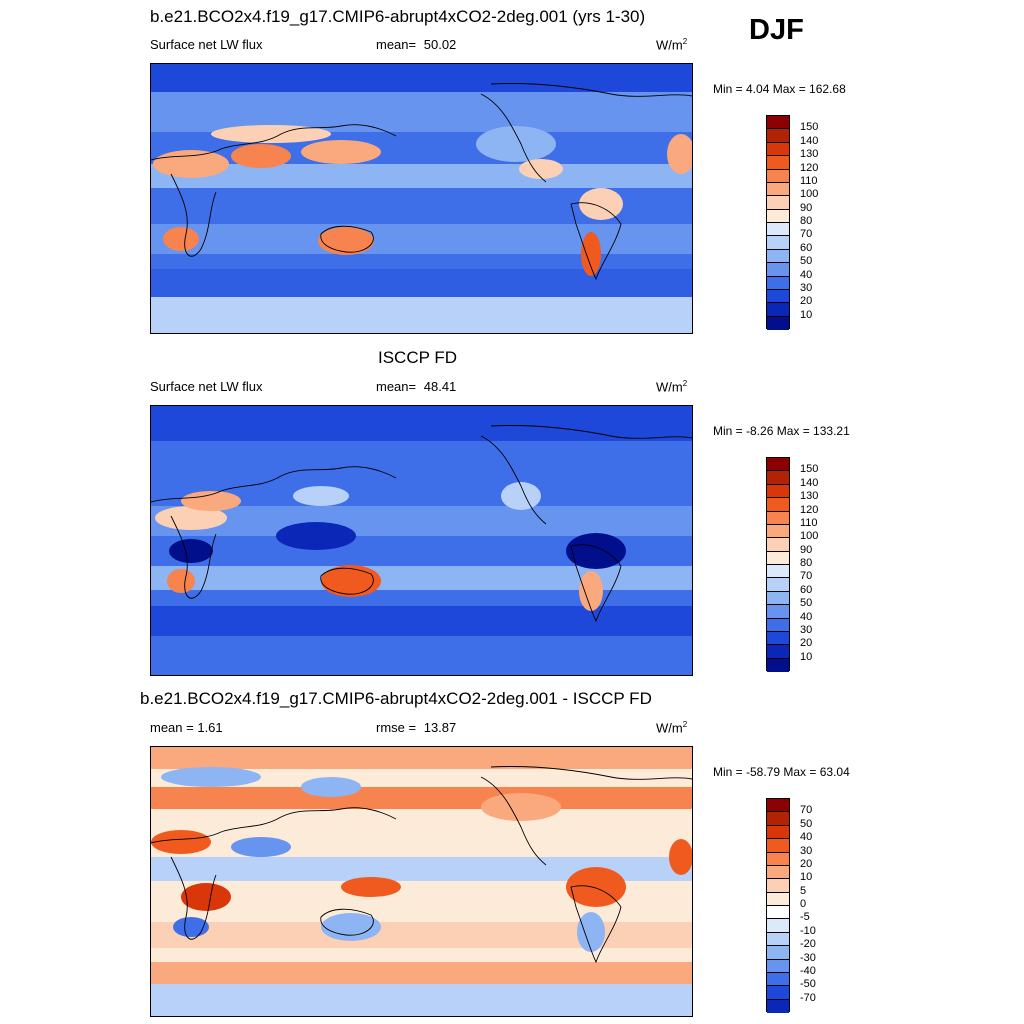 The width and height of the screenshot is (1024, 1024). I want to click on colorbar-tick-label: -10, so click(808, 930).